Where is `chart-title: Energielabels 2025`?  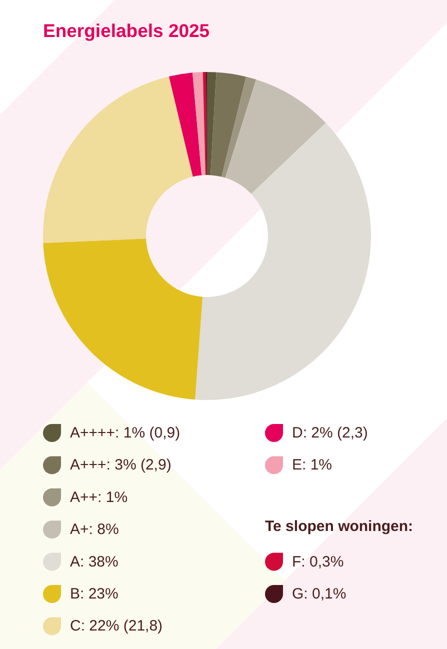
chart-title: Energielabels 2025 is located at coordinates (126, 30).